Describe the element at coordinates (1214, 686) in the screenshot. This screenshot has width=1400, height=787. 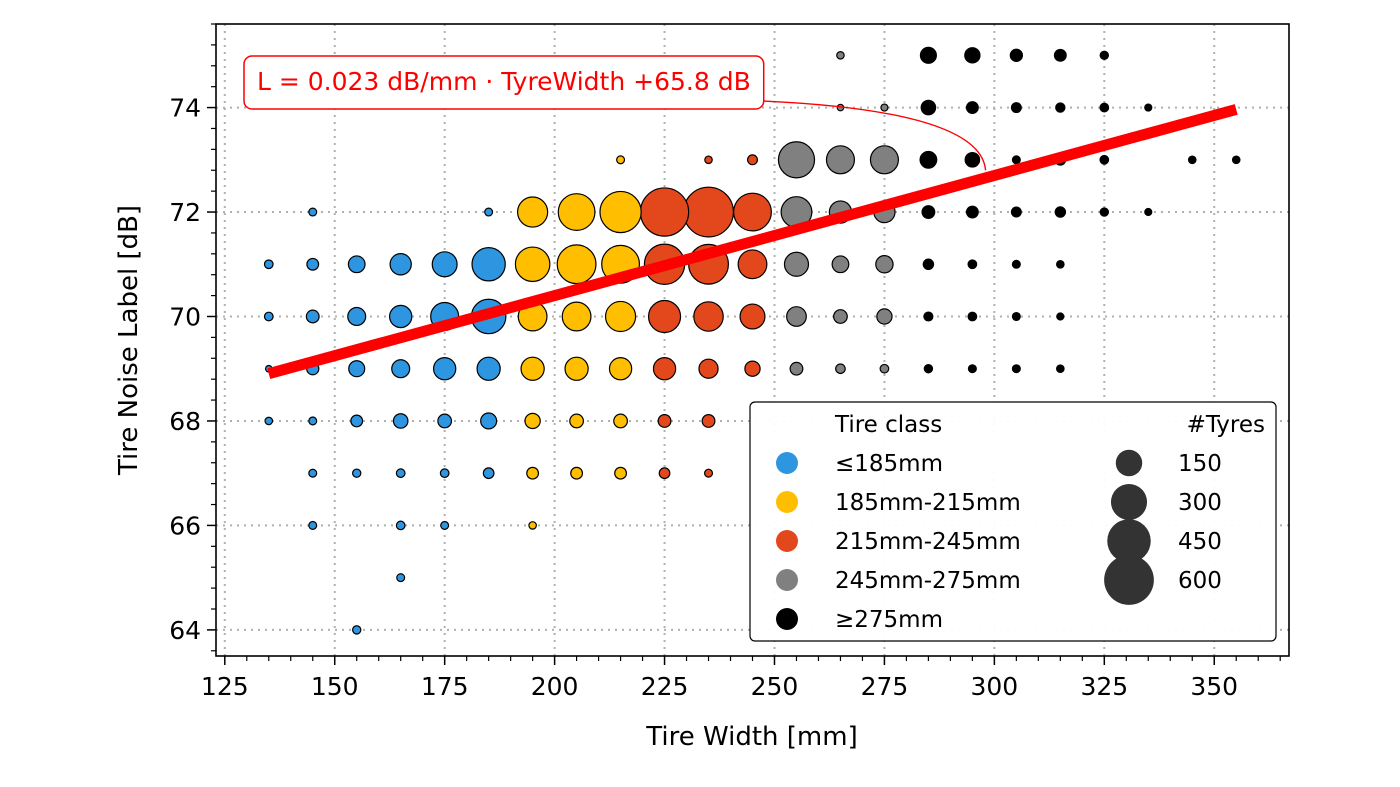
I see `x-tick-label: 350` at that location.